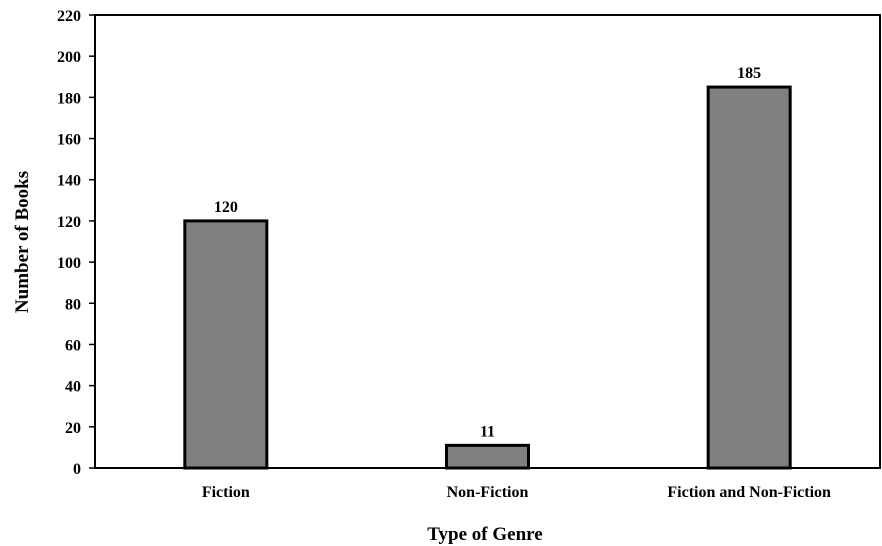 The width and height of the screenshot is (882, 546). Describe the element at coordinates (22, 242) in the screenshot. I see `y-axis-title: Number of Books` at that location.